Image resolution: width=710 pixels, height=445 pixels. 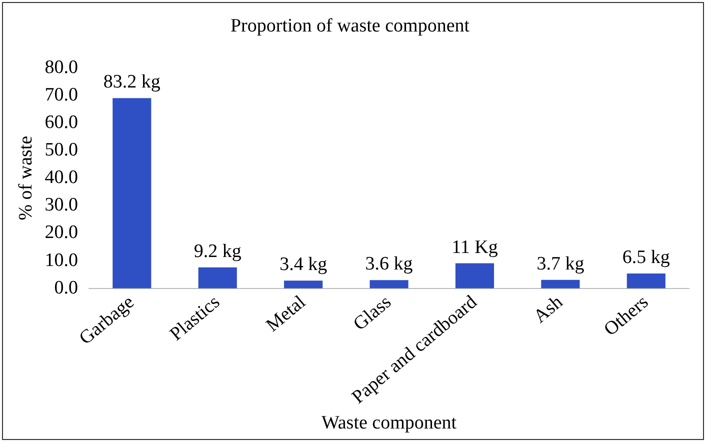 What do you see at coordinates (61, 177) in the screenshot?
I see `y-tick-label: 40.0` at bounding box center [61, 177].